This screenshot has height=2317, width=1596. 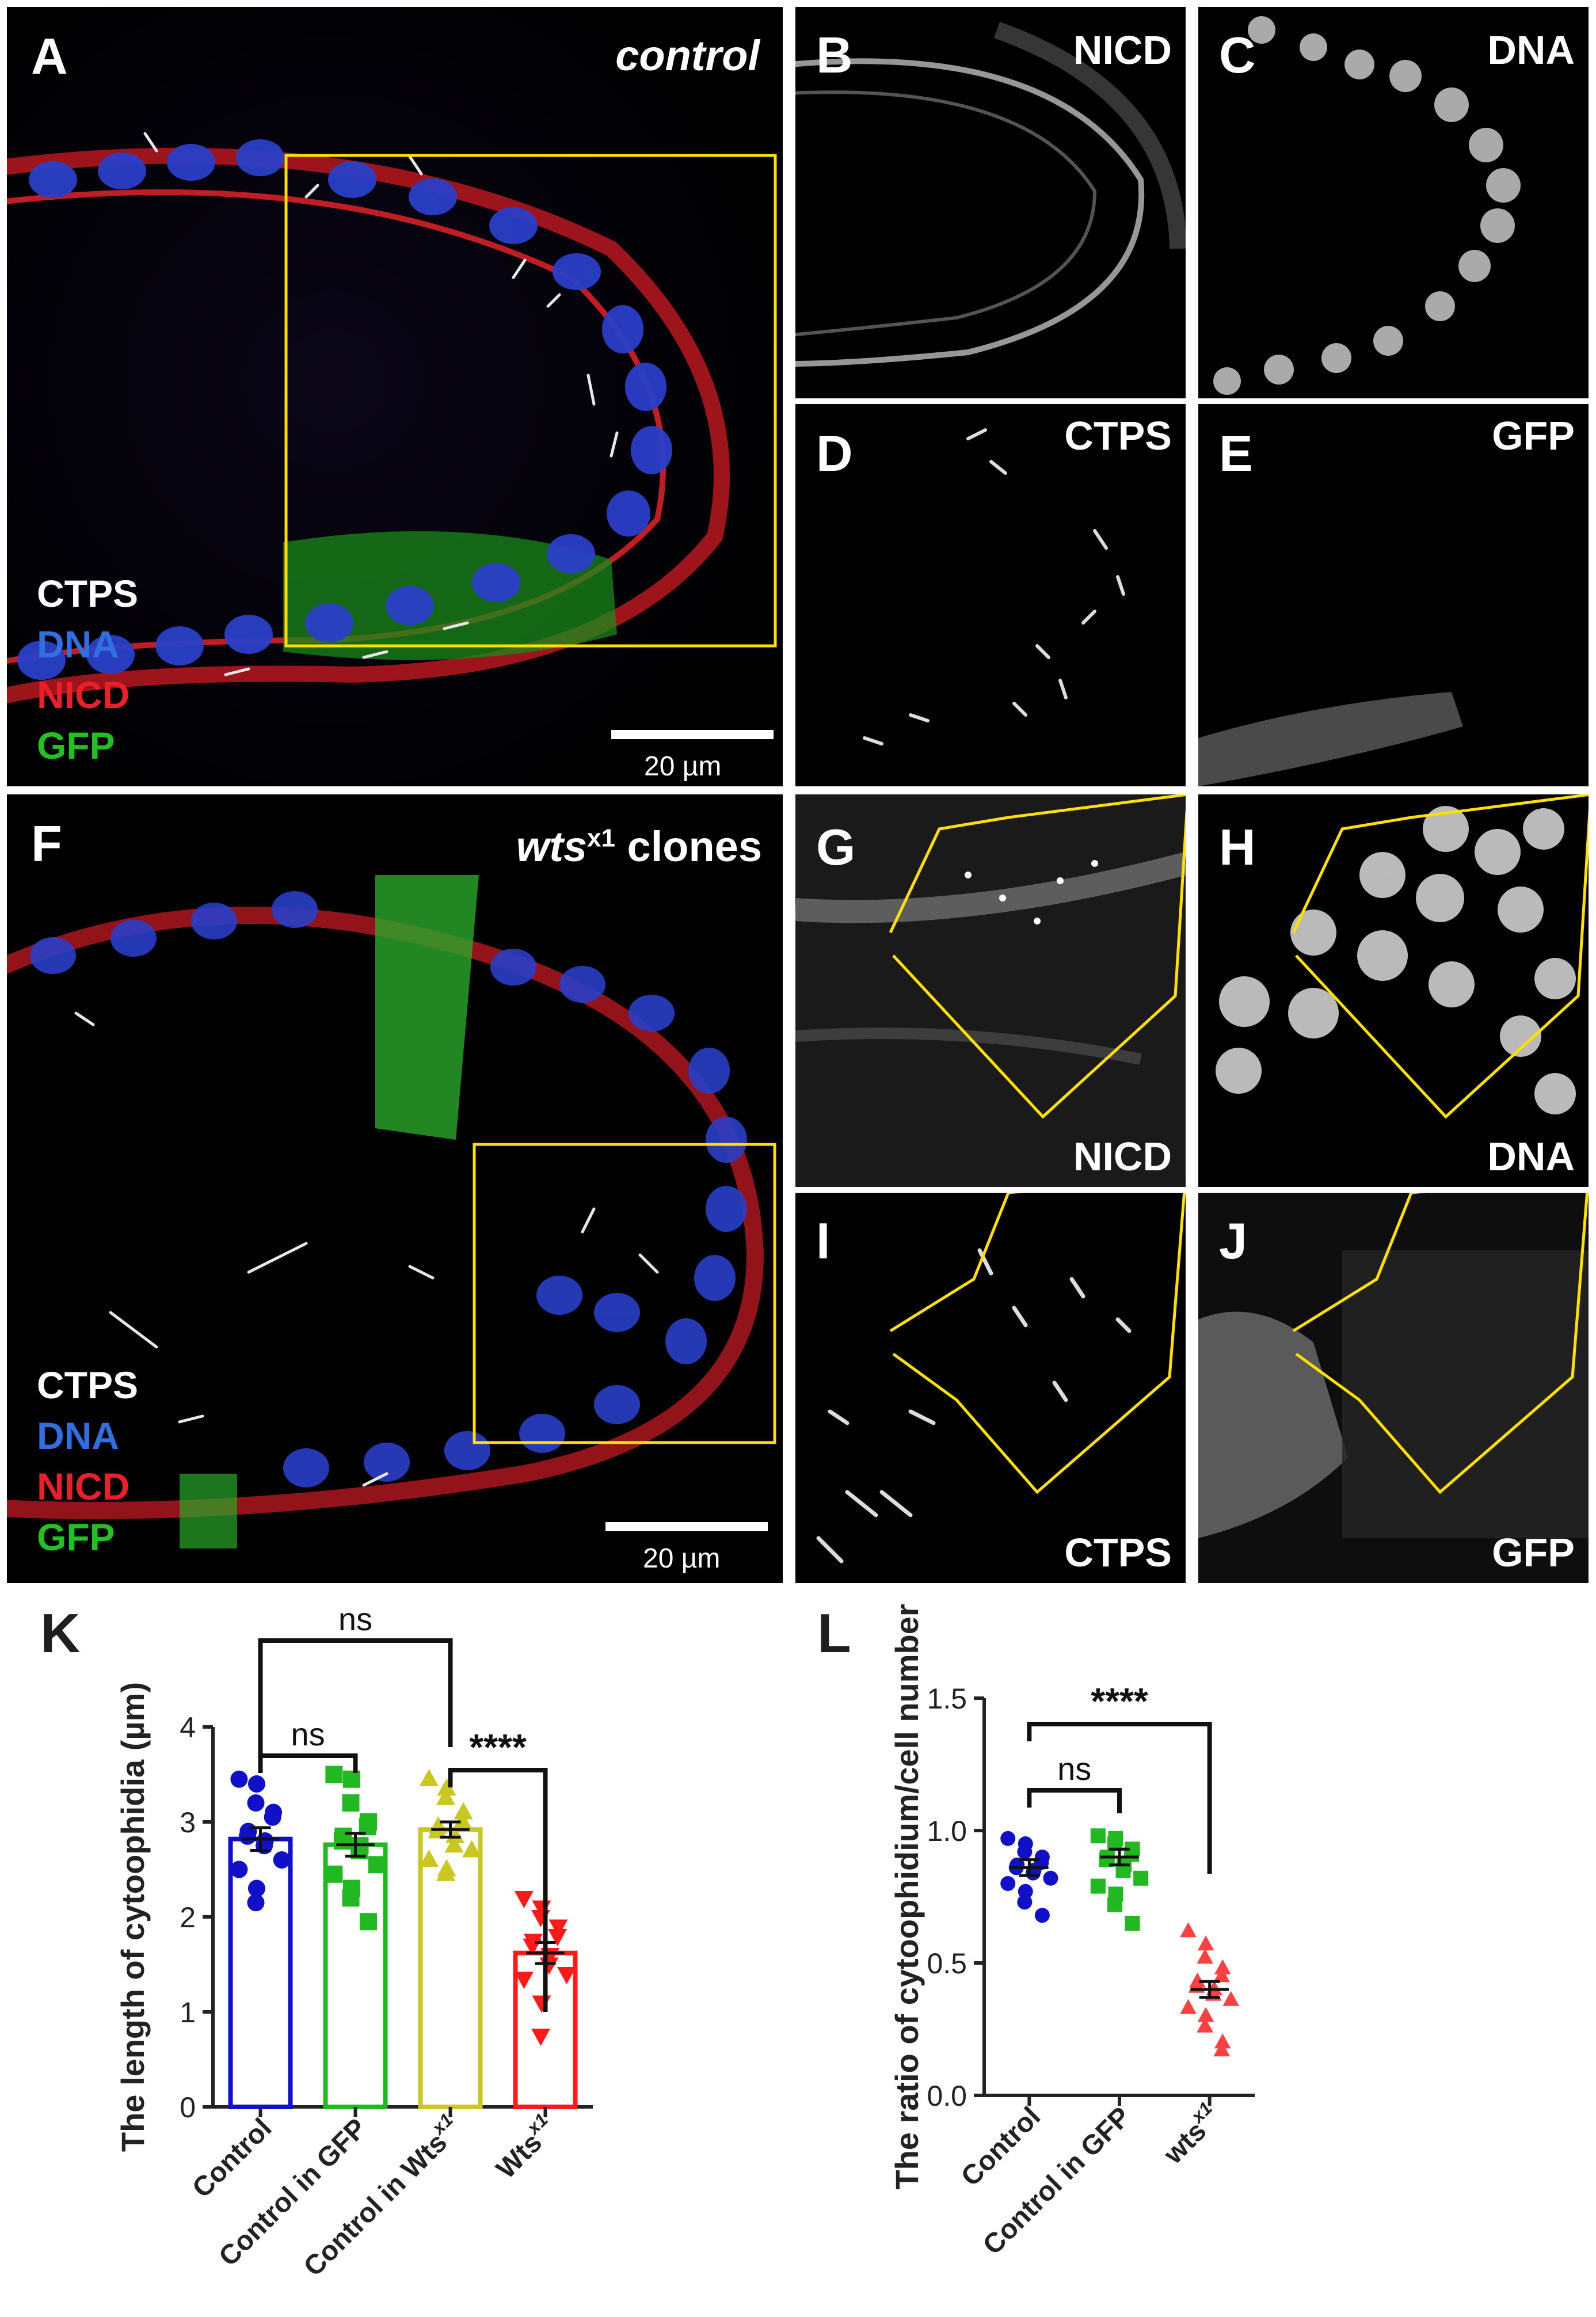 I want to click on x-tick-label: Wtsx1, so click(x=524, y=2147).